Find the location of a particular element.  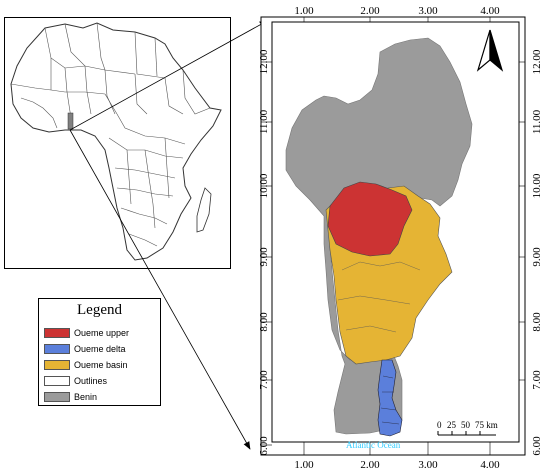

legend-title: Legend is located at coordinates (99, 310).